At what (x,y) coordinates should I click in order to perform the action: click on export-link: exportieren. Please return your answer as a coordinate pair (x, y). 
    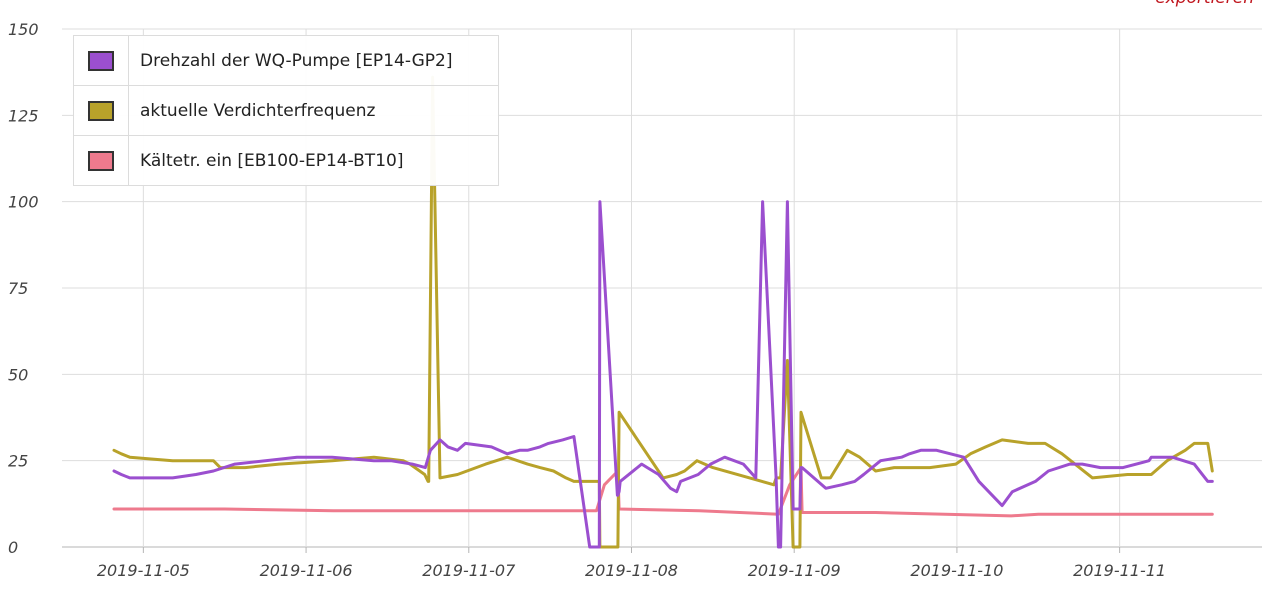
    Looking at the image, I should click on (1204, 4).